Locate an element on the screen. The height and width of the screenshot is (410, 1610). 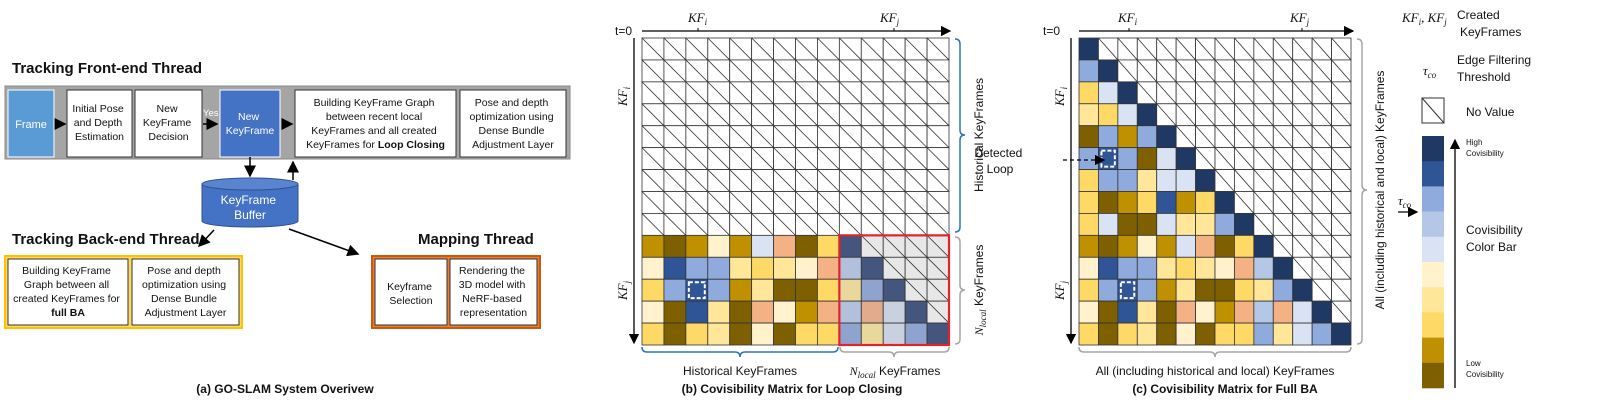
brace-all-right is located at coordinates (1362, 191).